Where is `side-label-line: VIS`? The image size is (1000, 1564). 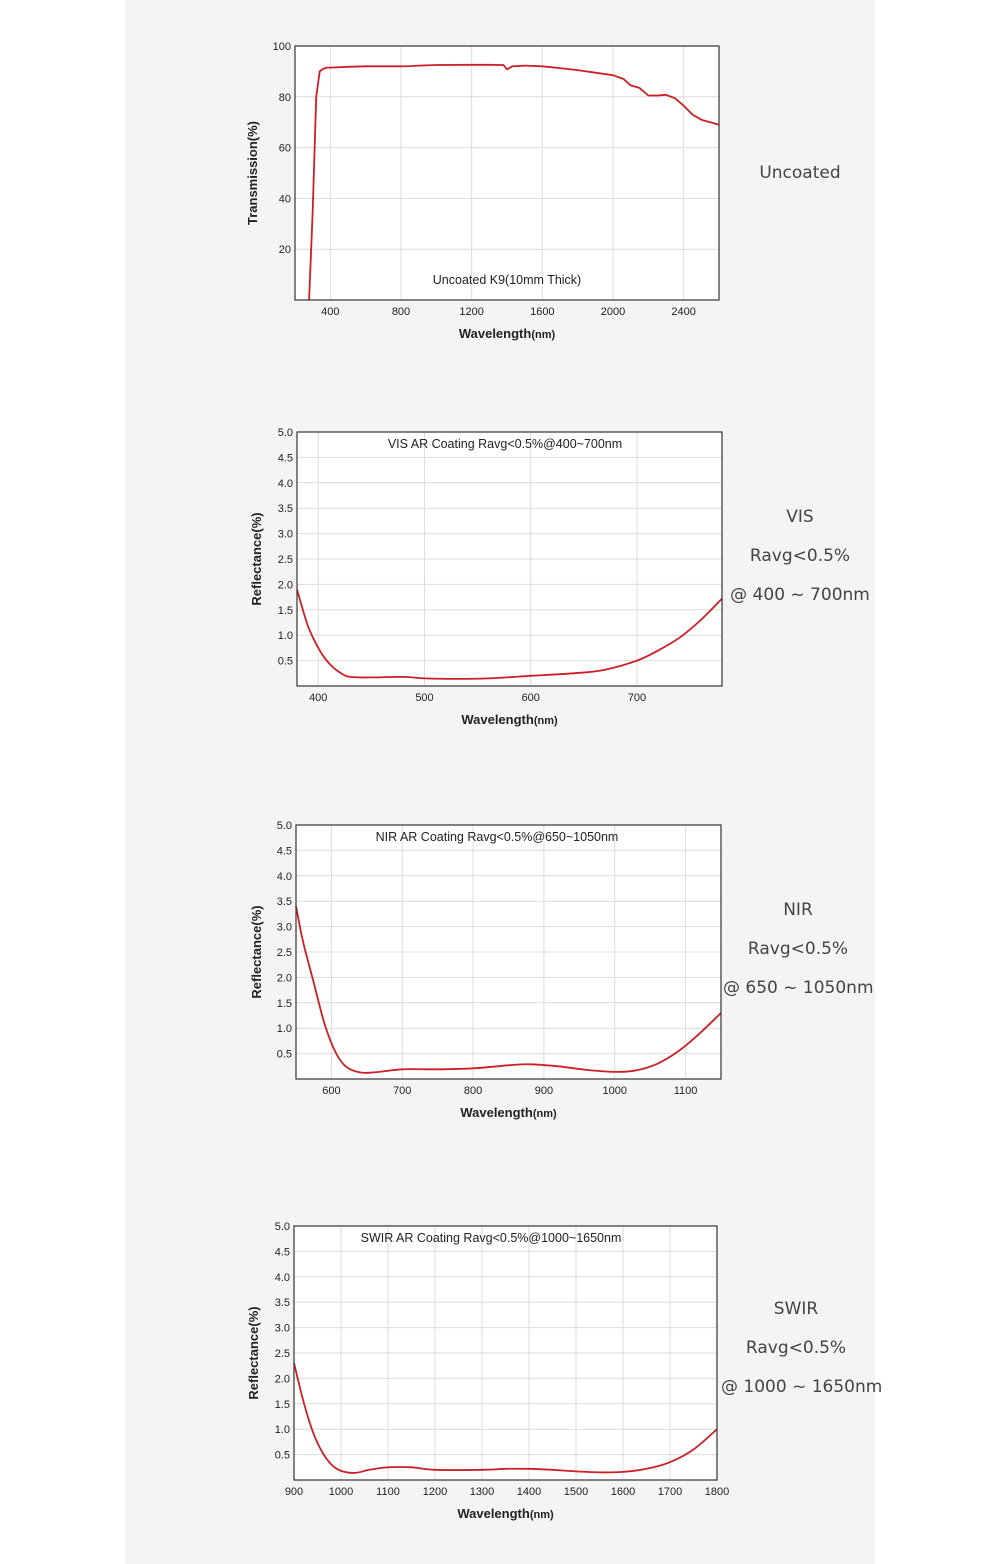
side-label-line: VIS is located at coordinates (800, 517).